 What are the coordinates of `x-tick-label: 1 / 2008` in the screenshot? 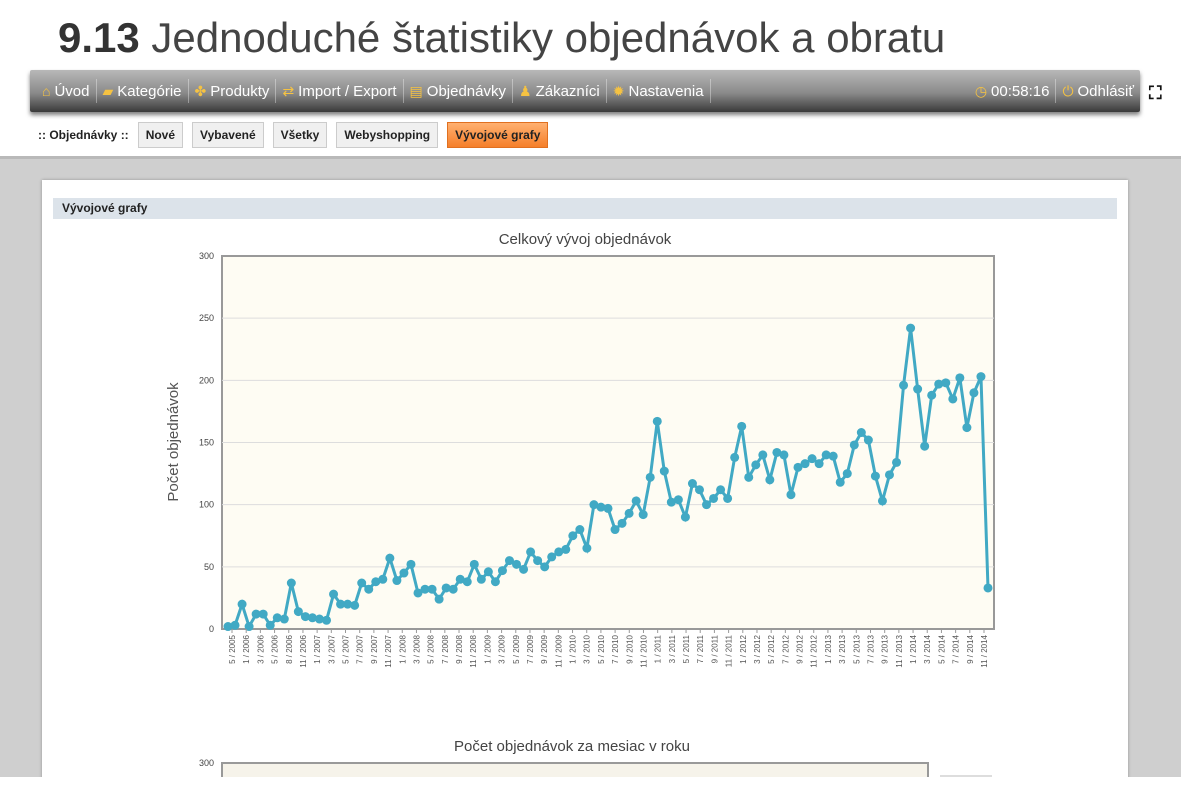 It's located at (402, 648).